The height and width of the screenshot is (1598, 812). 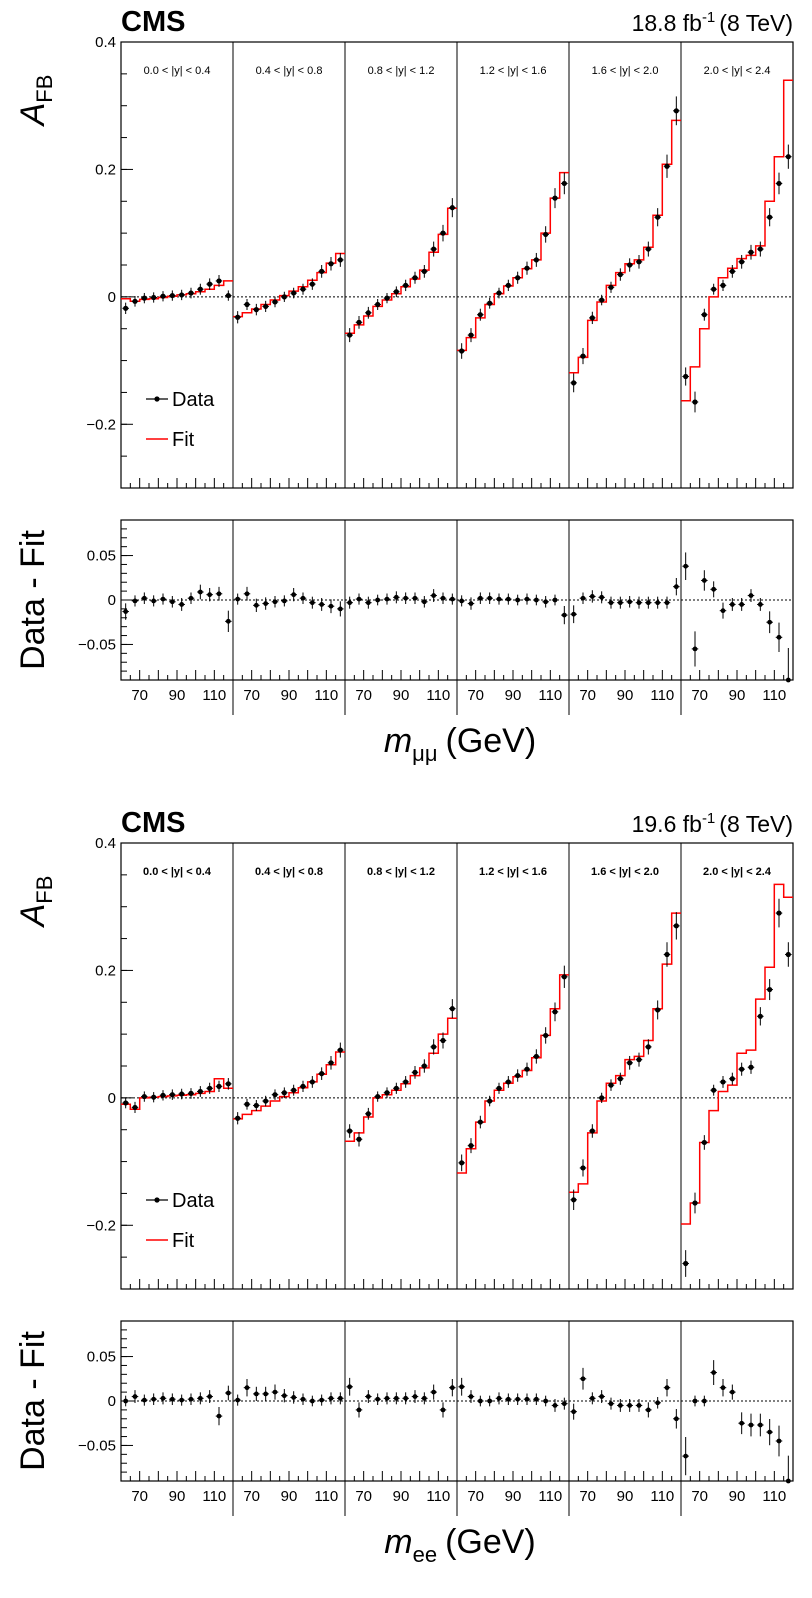 What do you see at coordinates (35, 902) in the screenshot?
I see `y-axis-label-afb: AFB` at bounding box center [35, 902].